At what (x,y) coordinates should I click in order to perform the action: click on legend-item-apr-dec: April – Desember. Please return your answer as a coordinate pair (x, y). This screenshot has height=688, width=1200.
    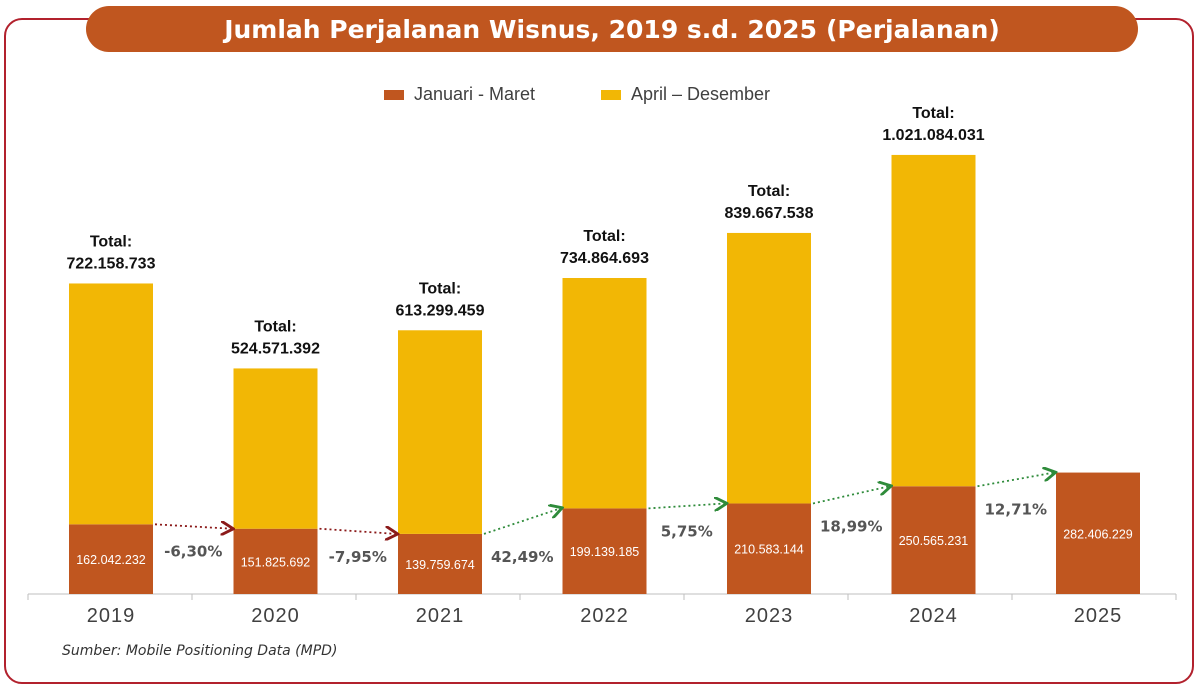
    Looking at the image, I should click on (685, 94).